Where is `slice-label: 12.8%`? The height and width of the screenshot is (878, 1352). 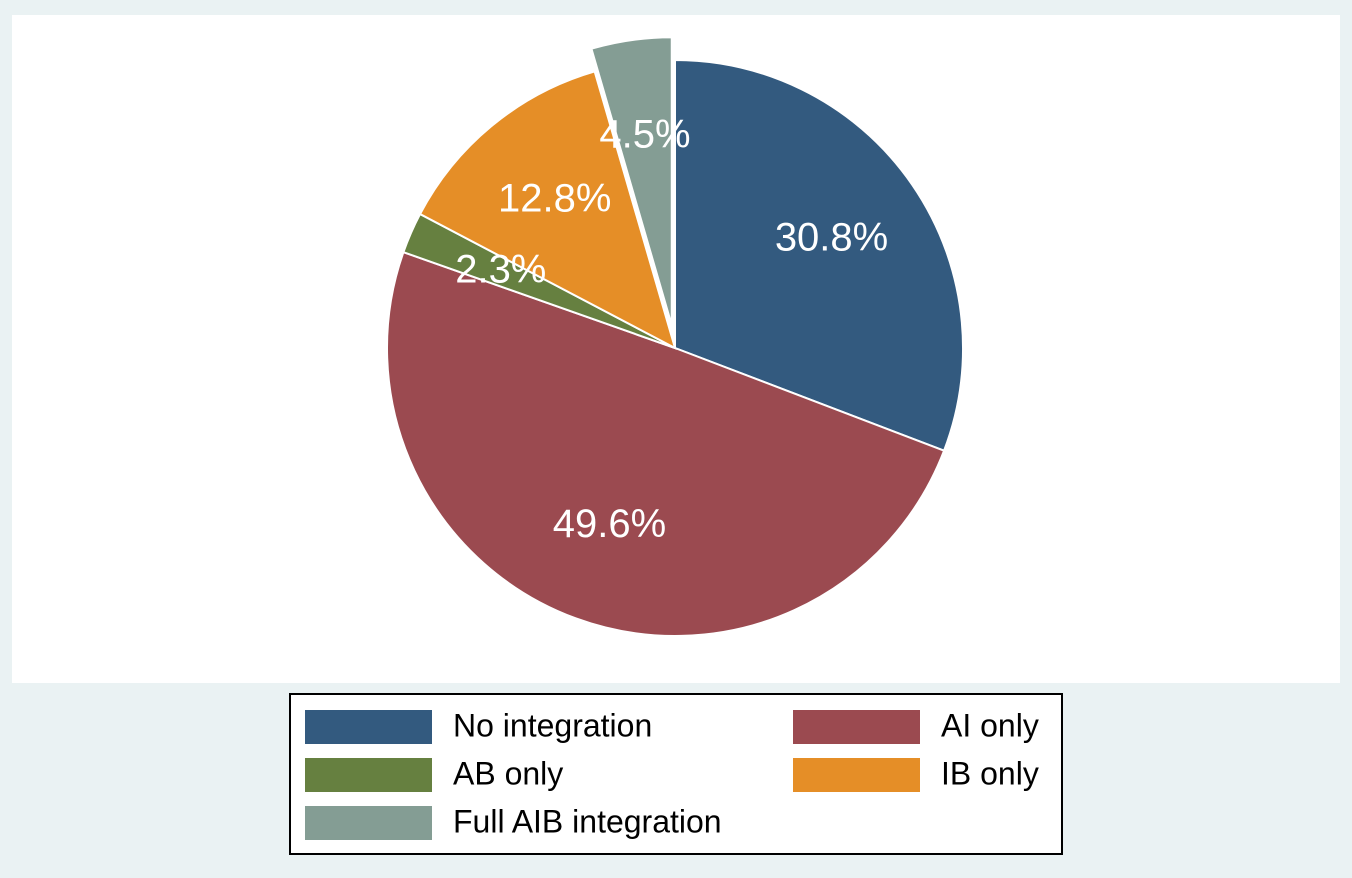 slice-label: 12.8% is located at coordinates (554, 198).